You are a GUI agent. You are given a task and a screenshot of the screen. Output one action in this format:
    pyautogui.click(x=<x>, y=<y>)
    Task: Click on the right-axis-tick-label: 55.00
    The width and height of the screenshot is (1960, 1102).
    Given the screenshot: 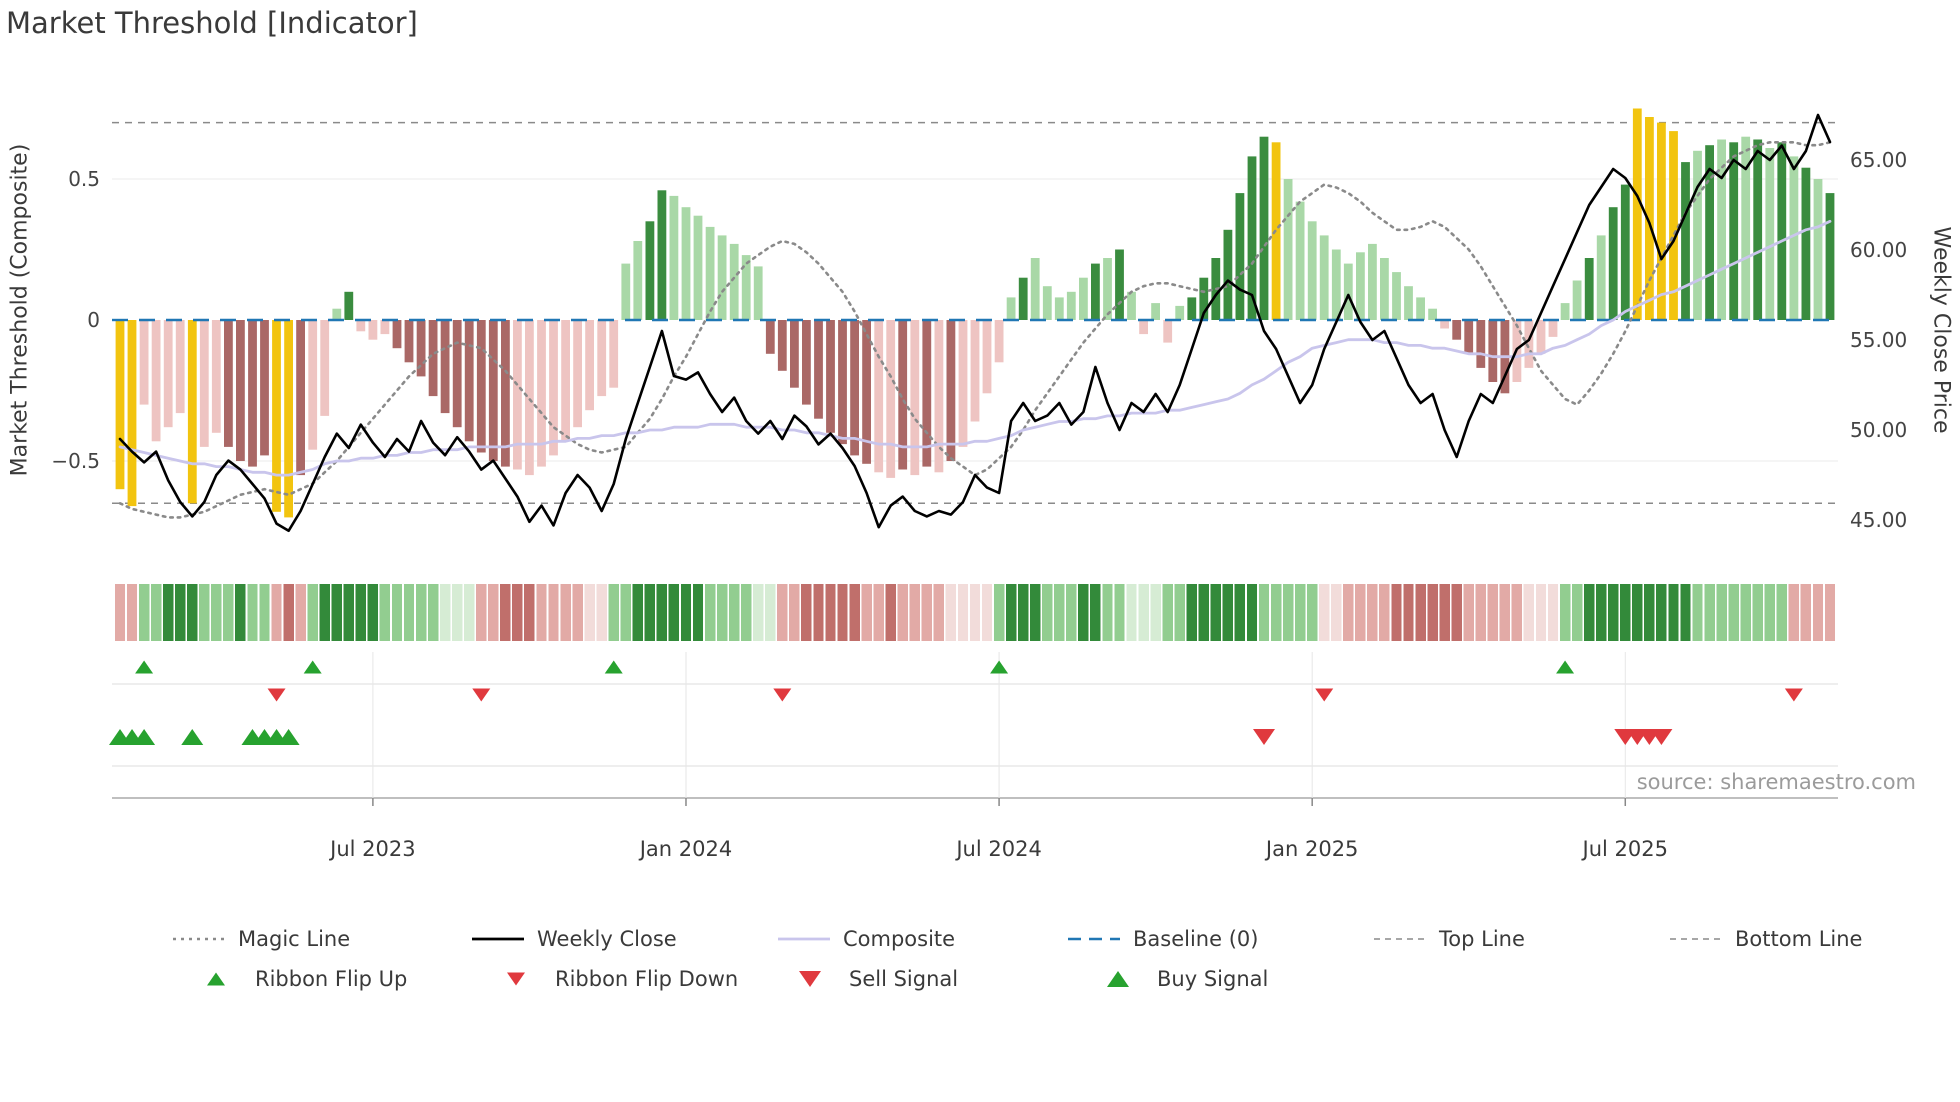 What is the action you would take?
    pyautogui.click(x=1878, y=340)
    